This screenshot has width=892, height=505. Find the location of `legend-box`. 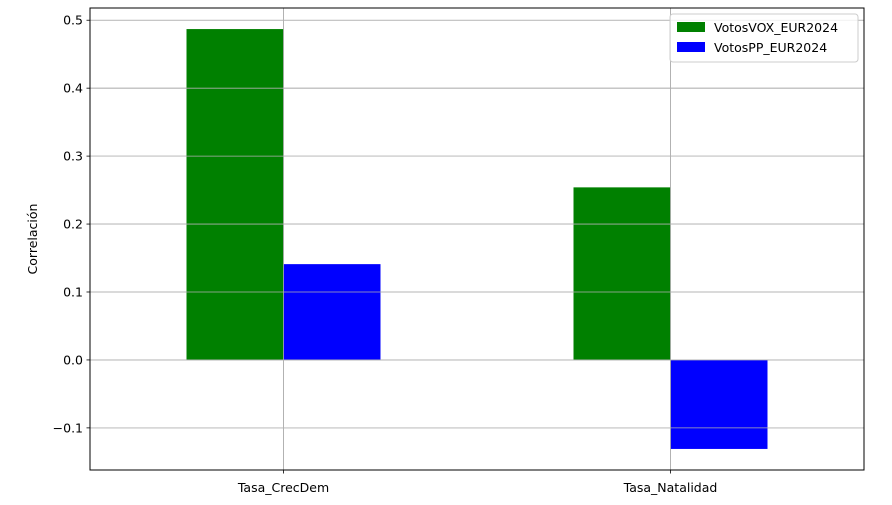

legend-box is located at coordinates (764, 38).